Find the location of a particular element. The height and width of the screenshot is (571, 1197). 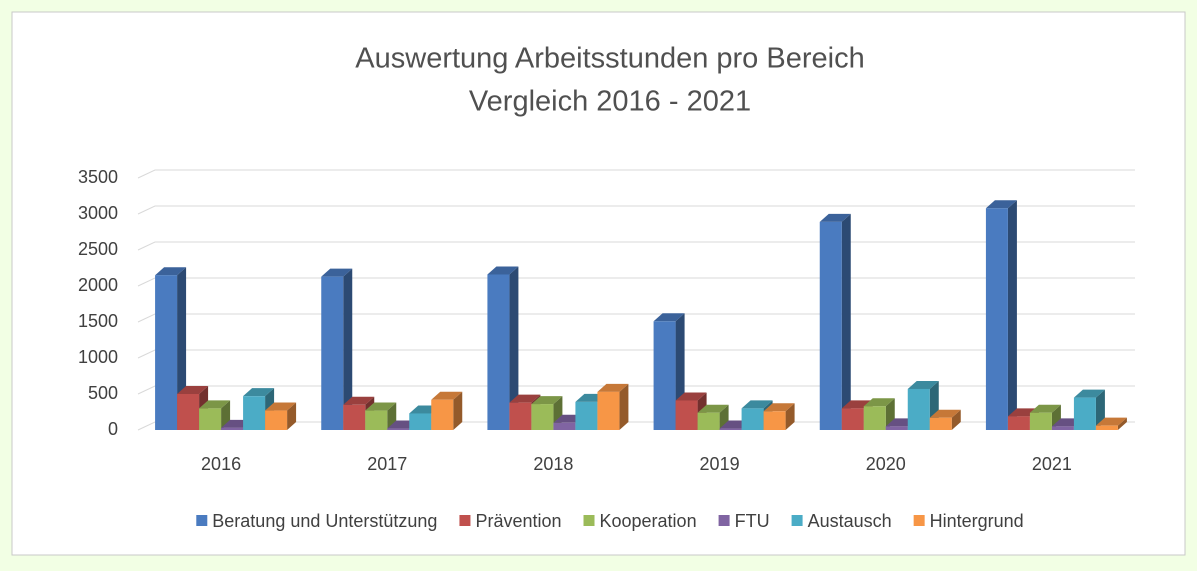

y-tick-label: 0 is located at coordinates (113, 429).